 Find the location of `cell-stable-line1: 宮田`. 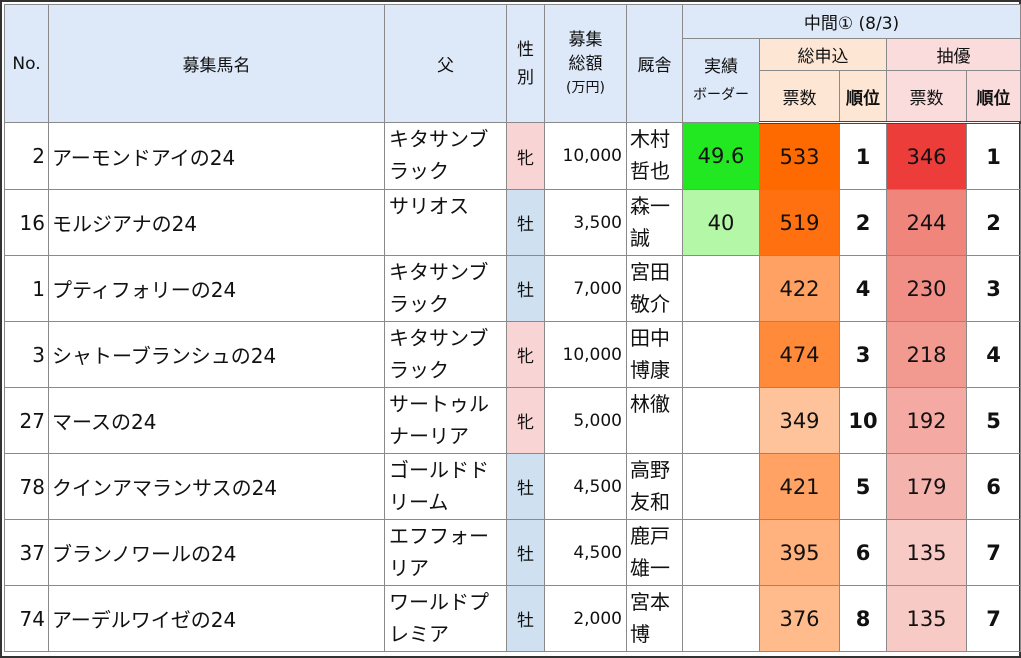

cell-stable-line1: 宮田 is located at coordinates (650, 272).